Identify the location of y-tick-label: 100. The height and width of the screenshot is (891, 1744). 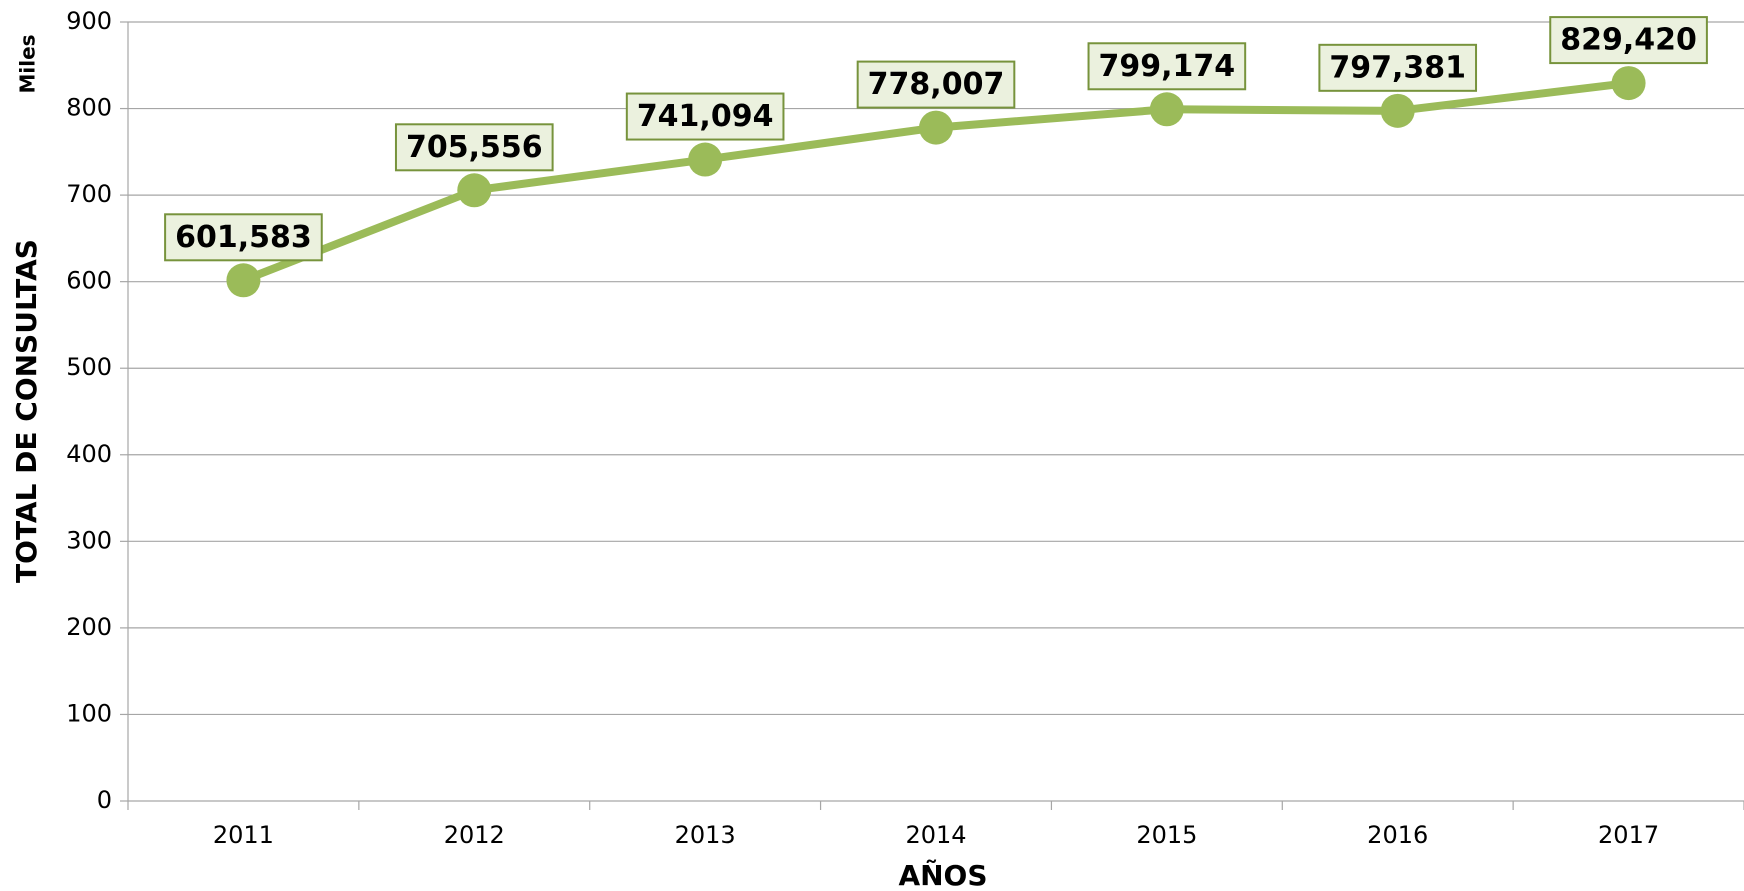
(89, 713).